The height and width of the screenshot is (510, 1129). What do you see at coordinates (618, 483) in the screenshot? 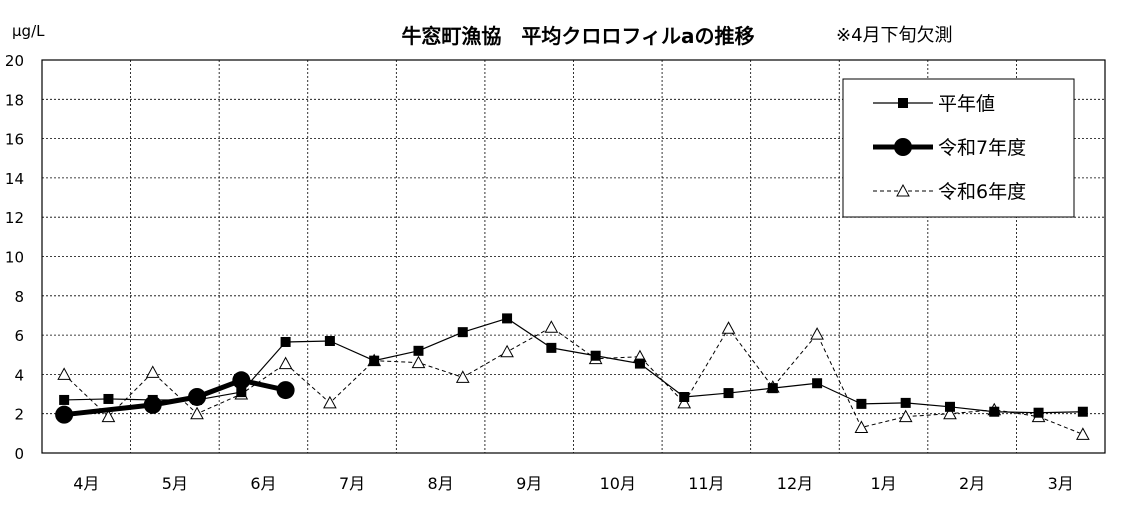
I see `x-tick-label: 10月` at bounding box center [618, 483].